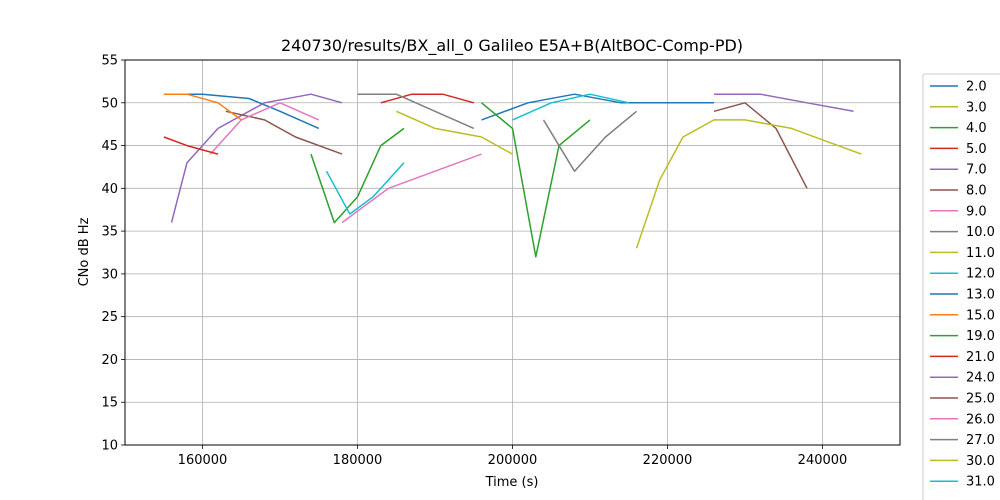 Image resolution: width=1000 pixels, height=500 pixels. Describe the element at coordinates (980, 419) in the screenshot. I see `legend-label: 26.0` at that location.